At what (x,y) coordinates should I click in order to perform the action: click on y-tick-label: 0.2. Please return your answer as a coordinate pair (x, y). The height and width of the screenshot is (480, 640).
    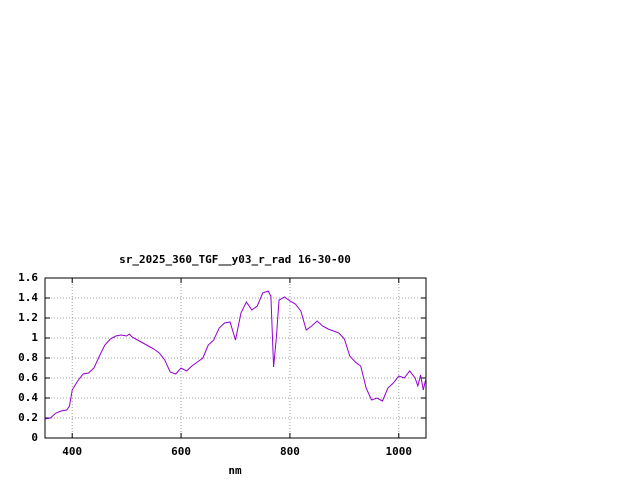
    Looking at the image, I should click on (28, 417).